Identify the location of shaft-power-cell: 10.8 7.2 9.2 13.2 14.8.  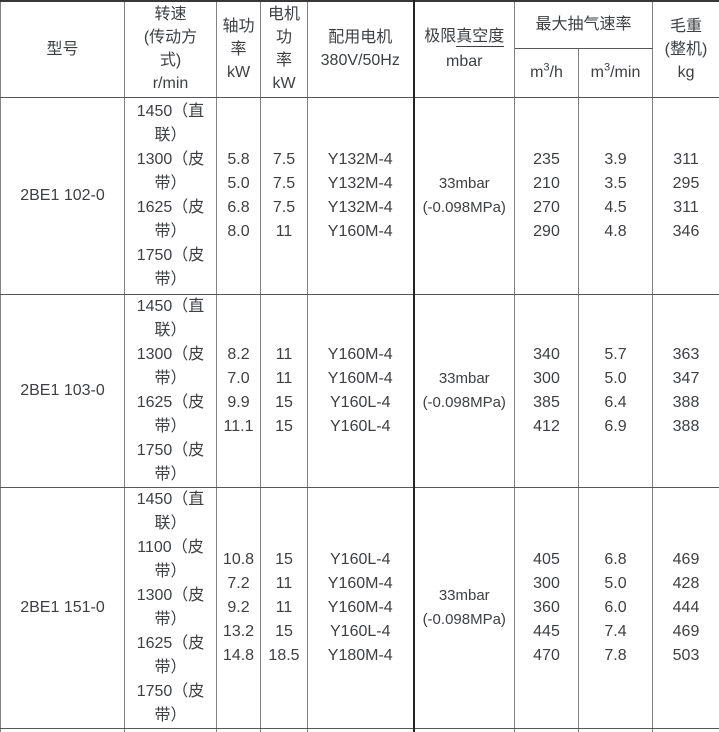
(238, 607).